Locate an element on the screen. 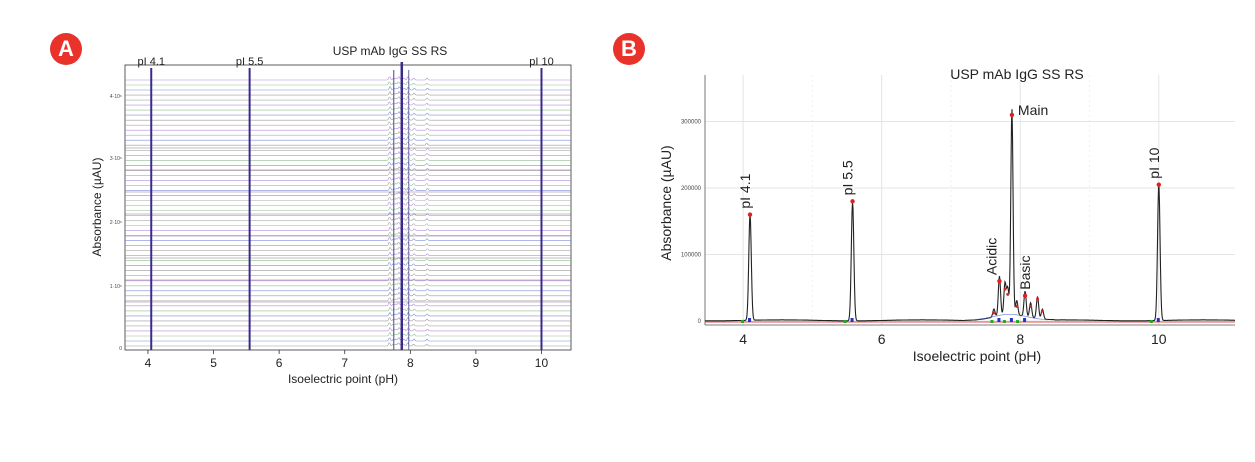 The width and height of the screenshot is (1255, 462). panel-b-badge: B is located at coordinates (629, 49).